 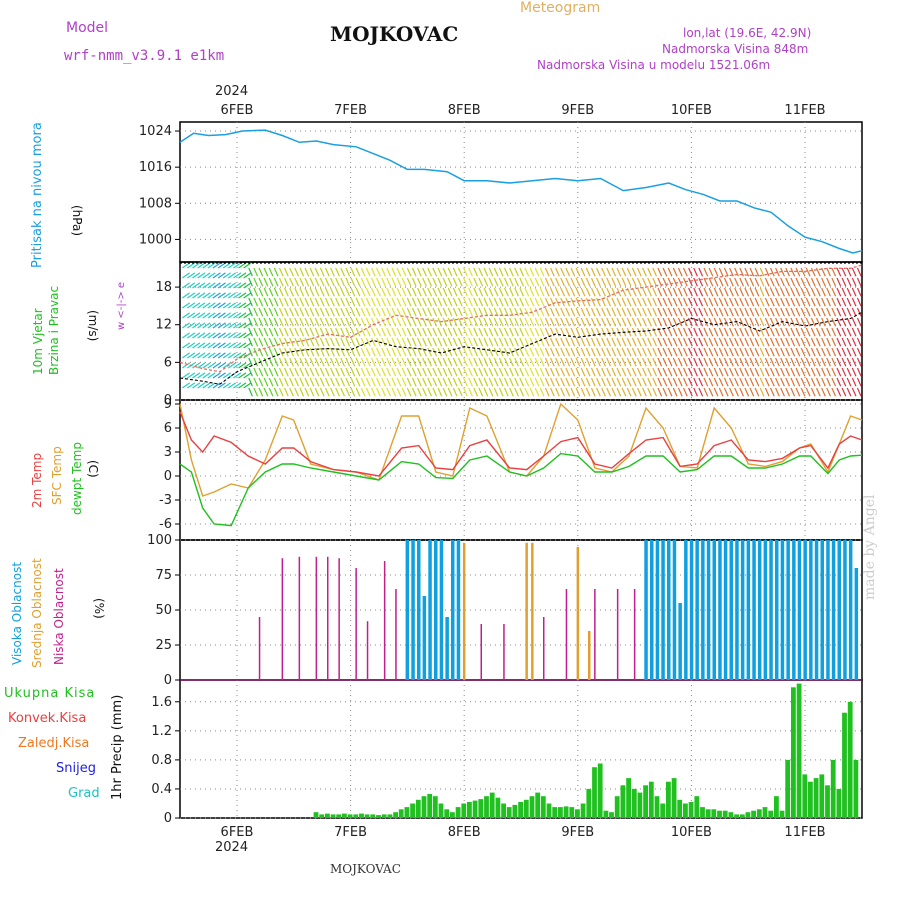 What do you see at coordinates (161, 760) in the screenshot?
I see `y-tick-label: 0.8` at bounding box center [161, 760].